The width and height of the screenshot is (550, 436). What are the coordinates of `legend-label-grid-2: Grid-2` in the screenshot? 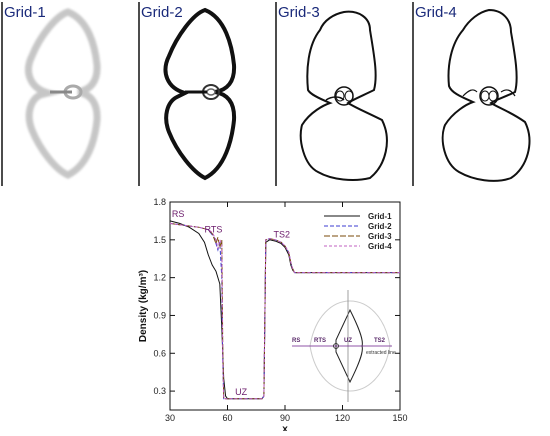 It's located at (380, 226).